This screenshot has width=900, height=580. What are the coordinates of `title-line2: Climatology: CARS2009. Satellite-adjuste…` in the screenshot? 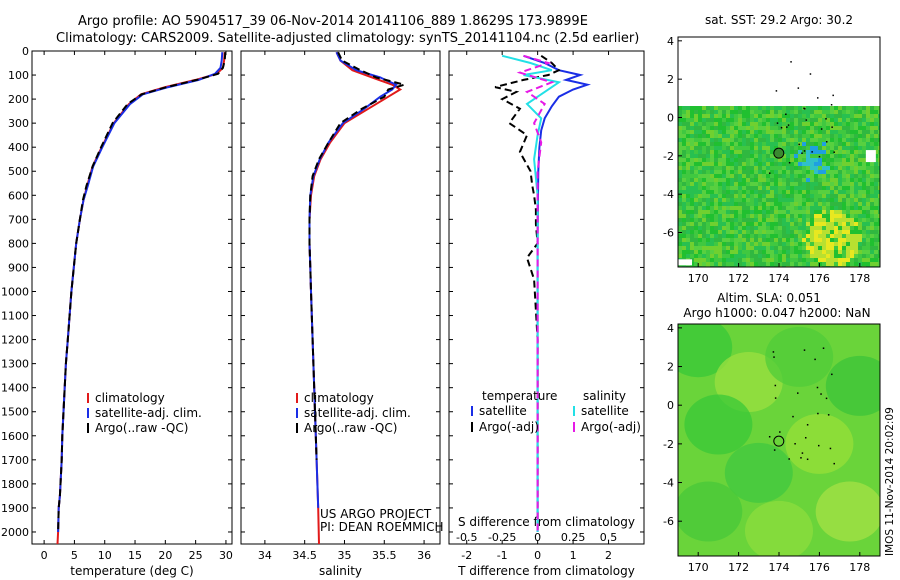 It's located at (347, 38).